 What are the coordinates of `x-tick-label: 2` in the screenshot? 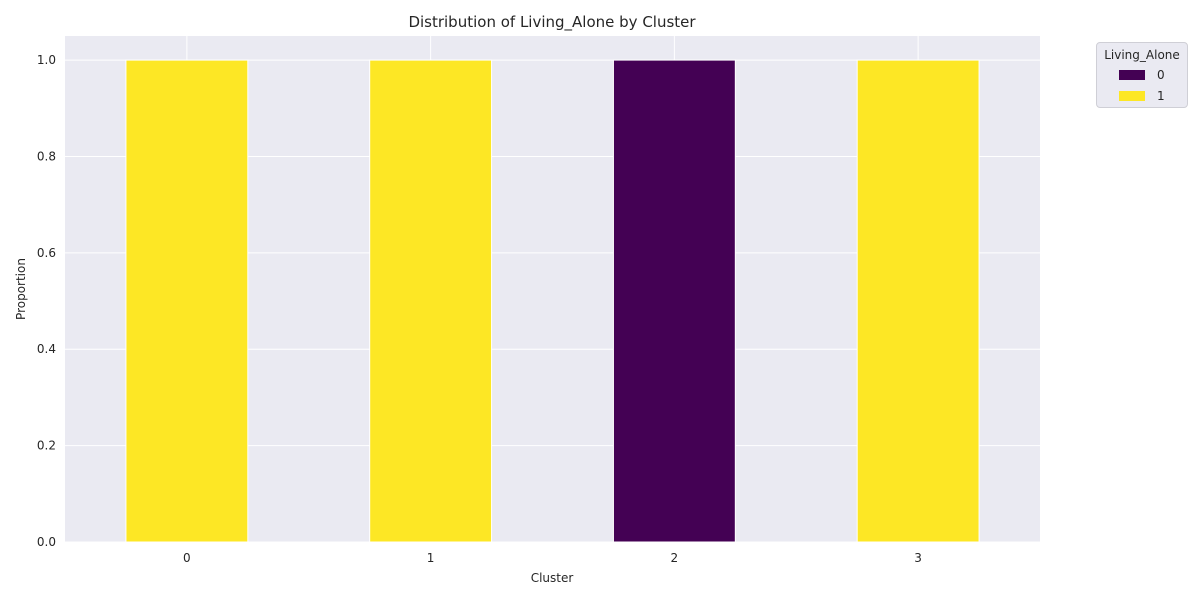 It's located at (675, 558).